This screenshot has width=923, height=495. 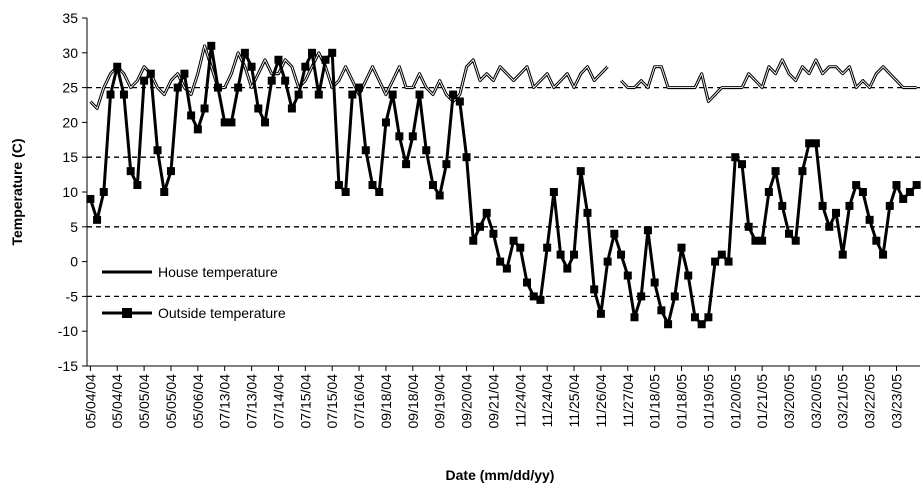 I want to click on x-tick-label: 09/19/04, so click(x=440, y=401).